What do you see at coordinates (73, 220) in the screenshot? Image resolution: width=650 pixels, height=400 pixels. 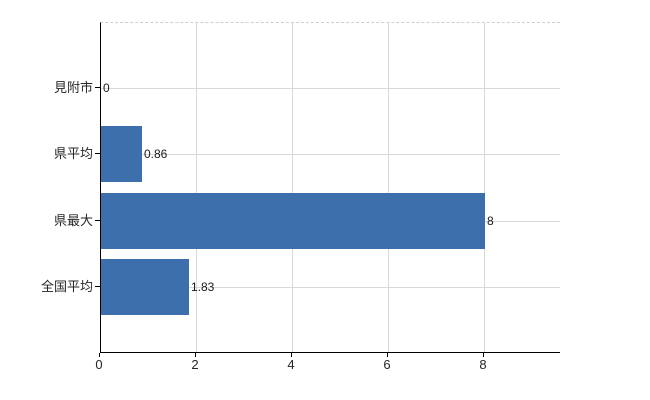 I see `category-label: 県最大` at bounding box center [73, 220].